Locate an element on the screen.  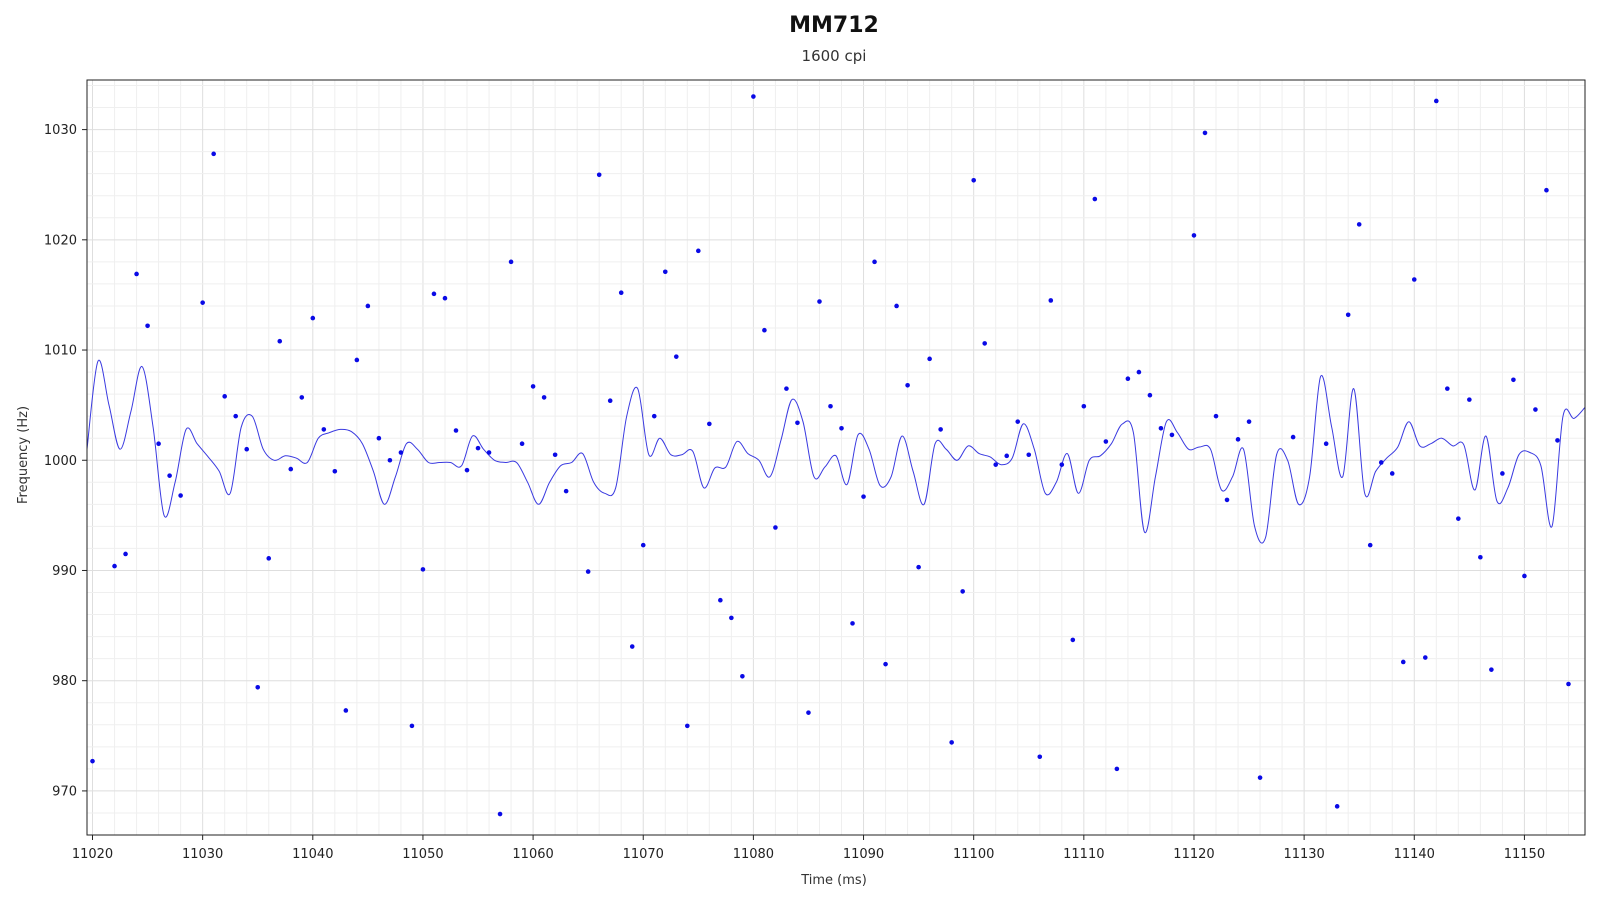
y-tick-label: 1030 is located at coordinates (60, 130).